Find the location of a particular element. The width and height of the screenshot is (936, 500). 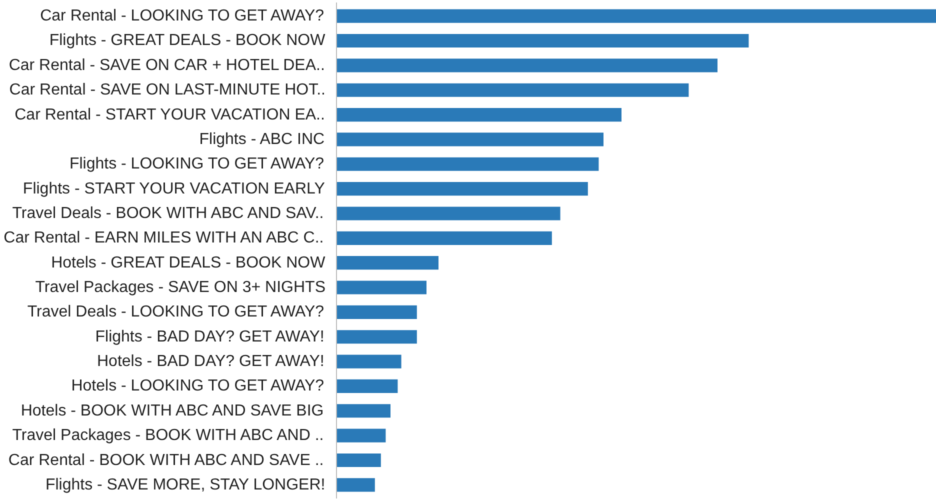

y-tick-label: Hotels - LOOKING TO GET AWAY? is located at coordinates (197, 386).